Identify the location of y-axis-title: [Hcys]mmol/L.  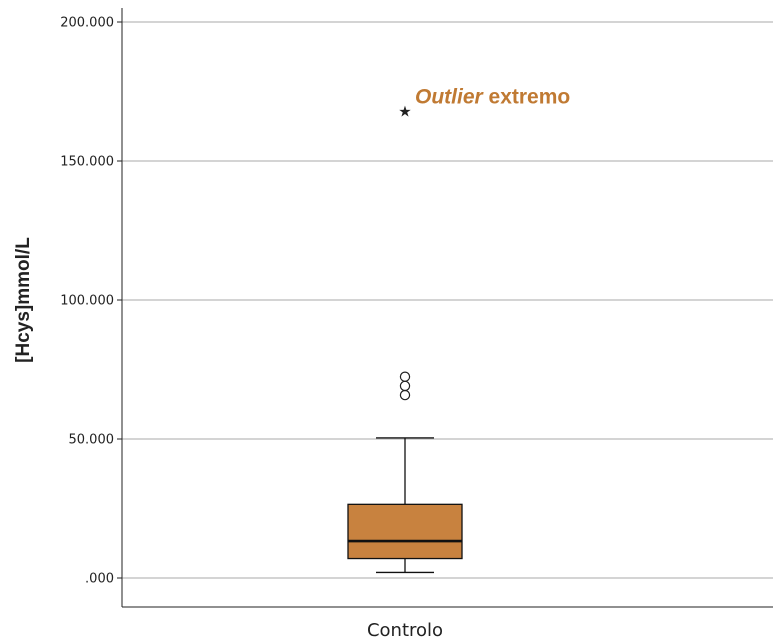
(23, 300).